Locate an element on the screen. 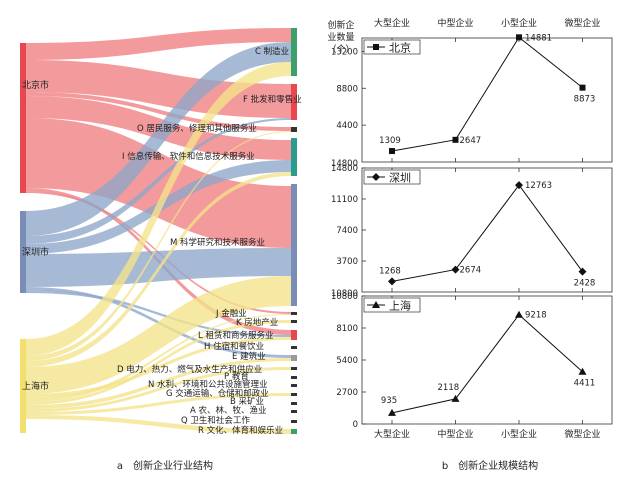  y-tick-label-2-0: 0 is located at coordinates (355, 425).